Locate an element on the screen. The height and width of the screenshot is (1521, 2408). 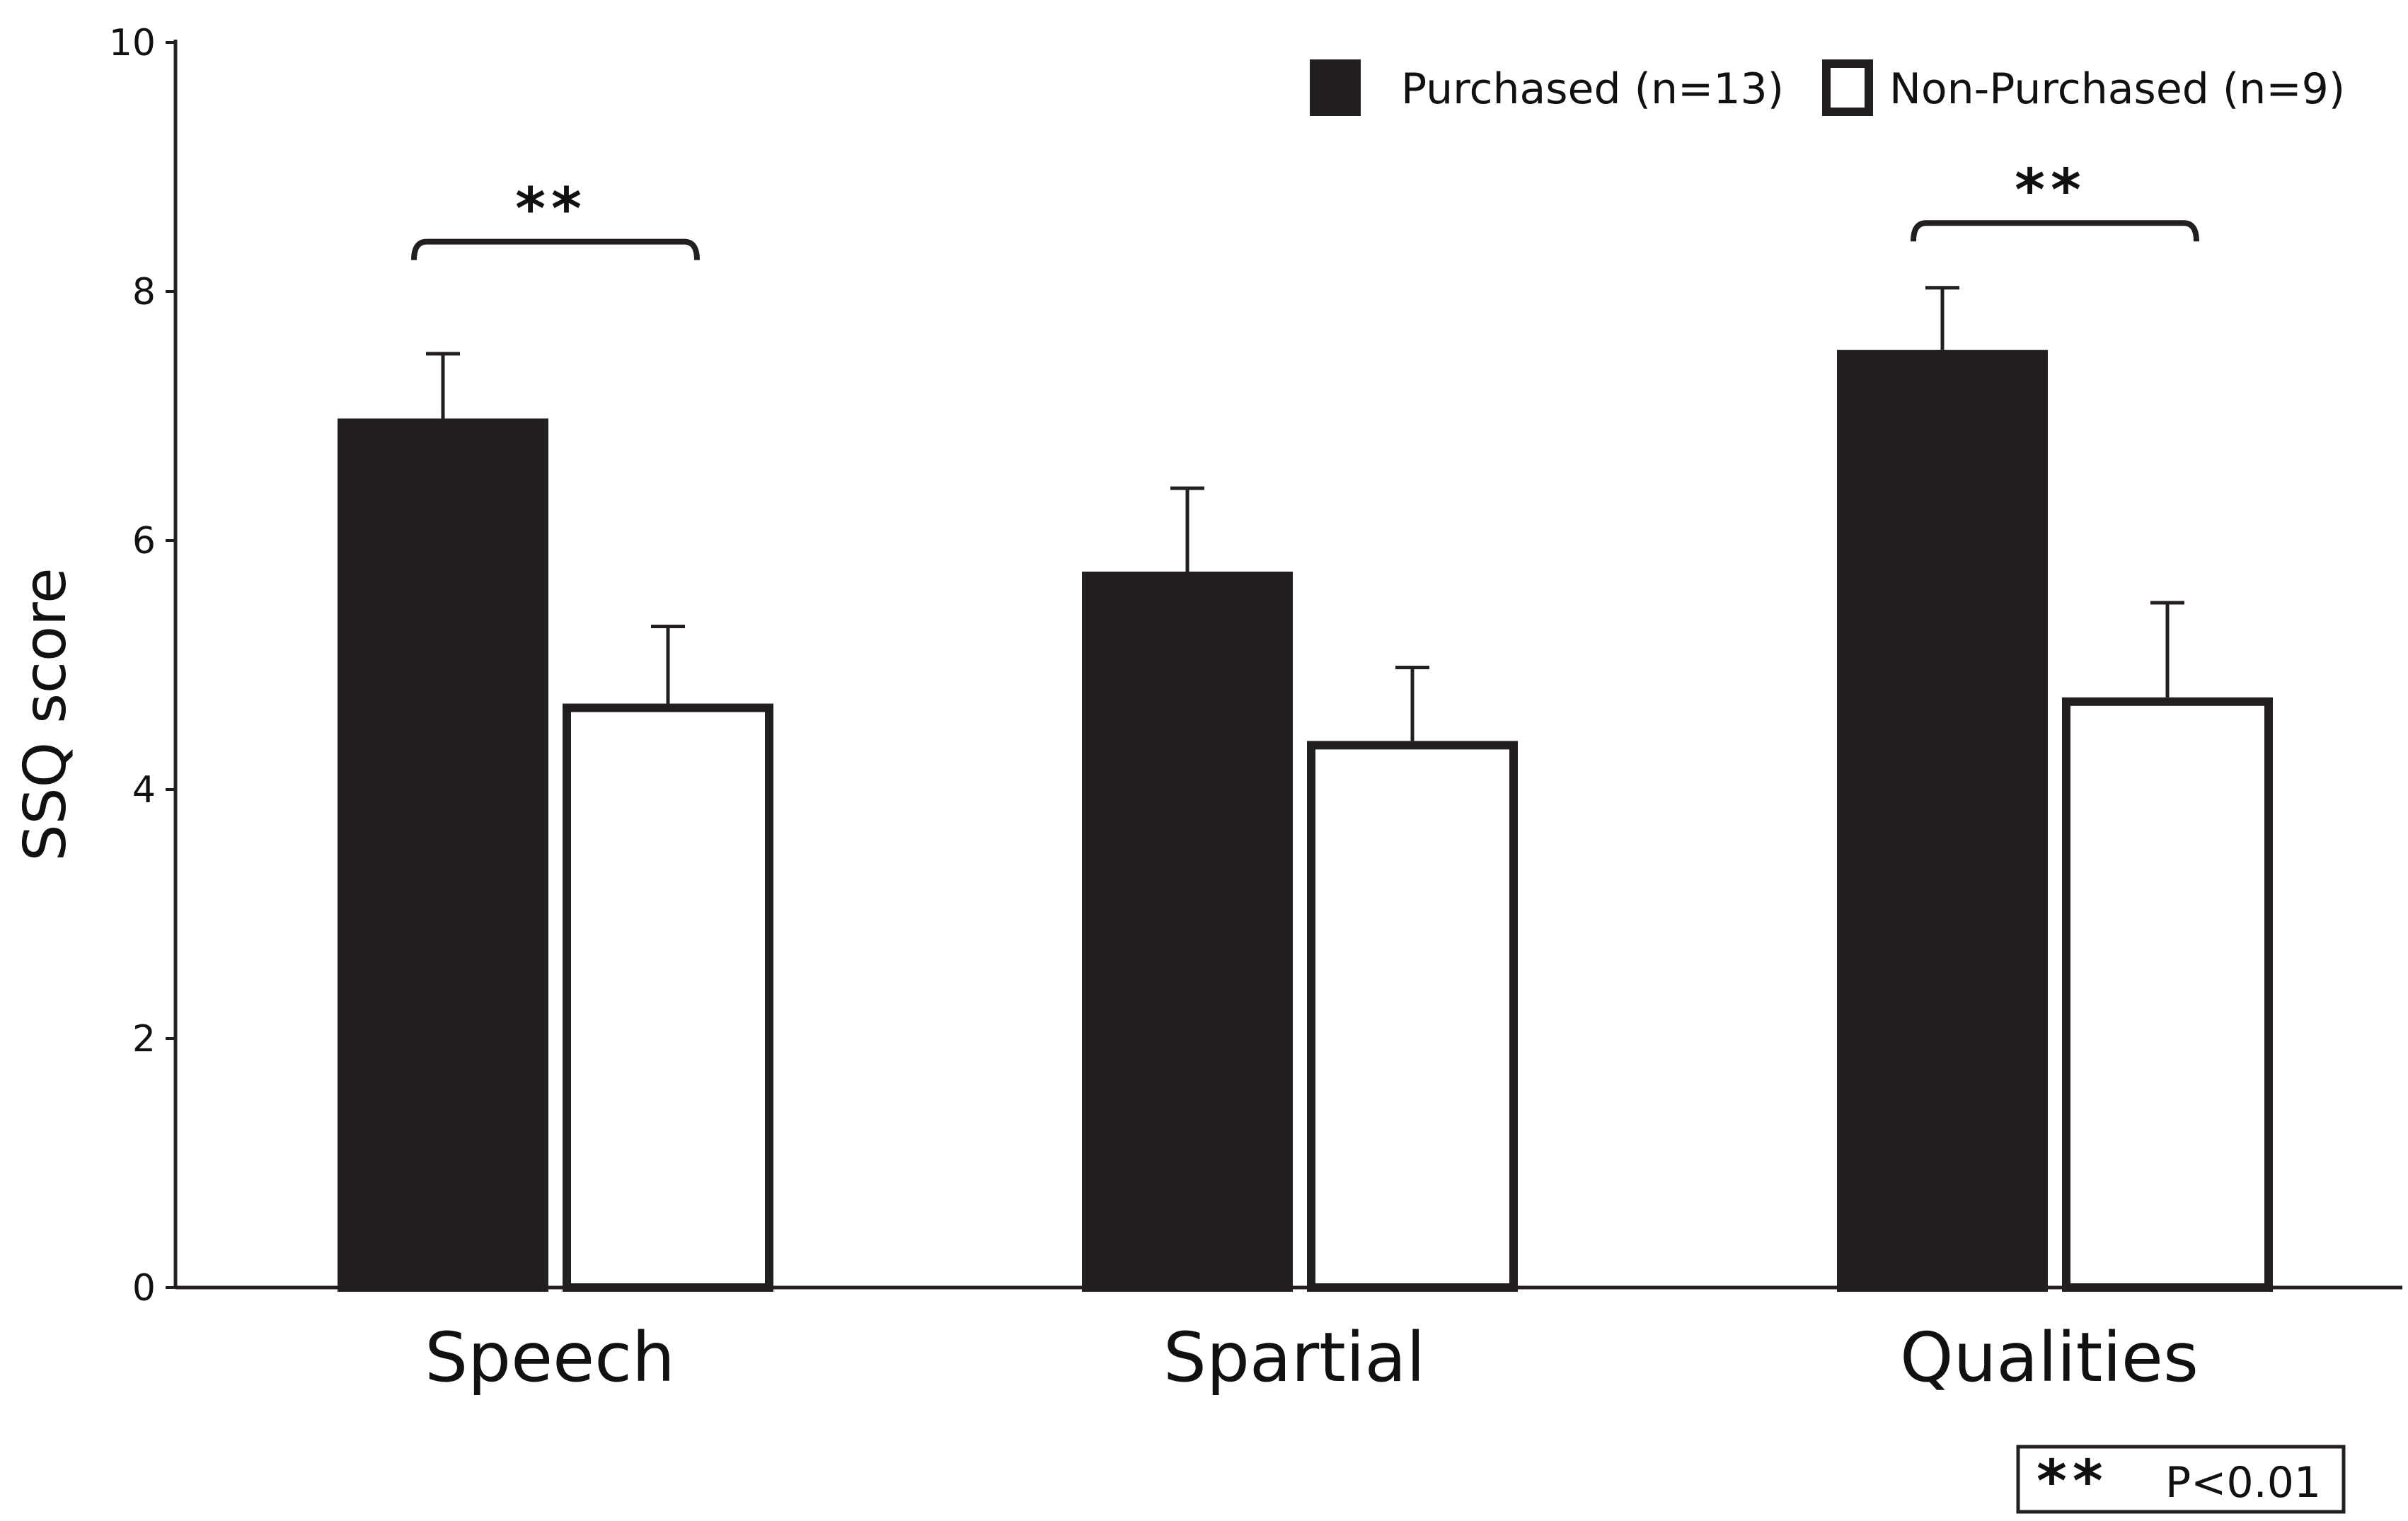
y-tick-label: 10 is located at coordinates (132, 43).